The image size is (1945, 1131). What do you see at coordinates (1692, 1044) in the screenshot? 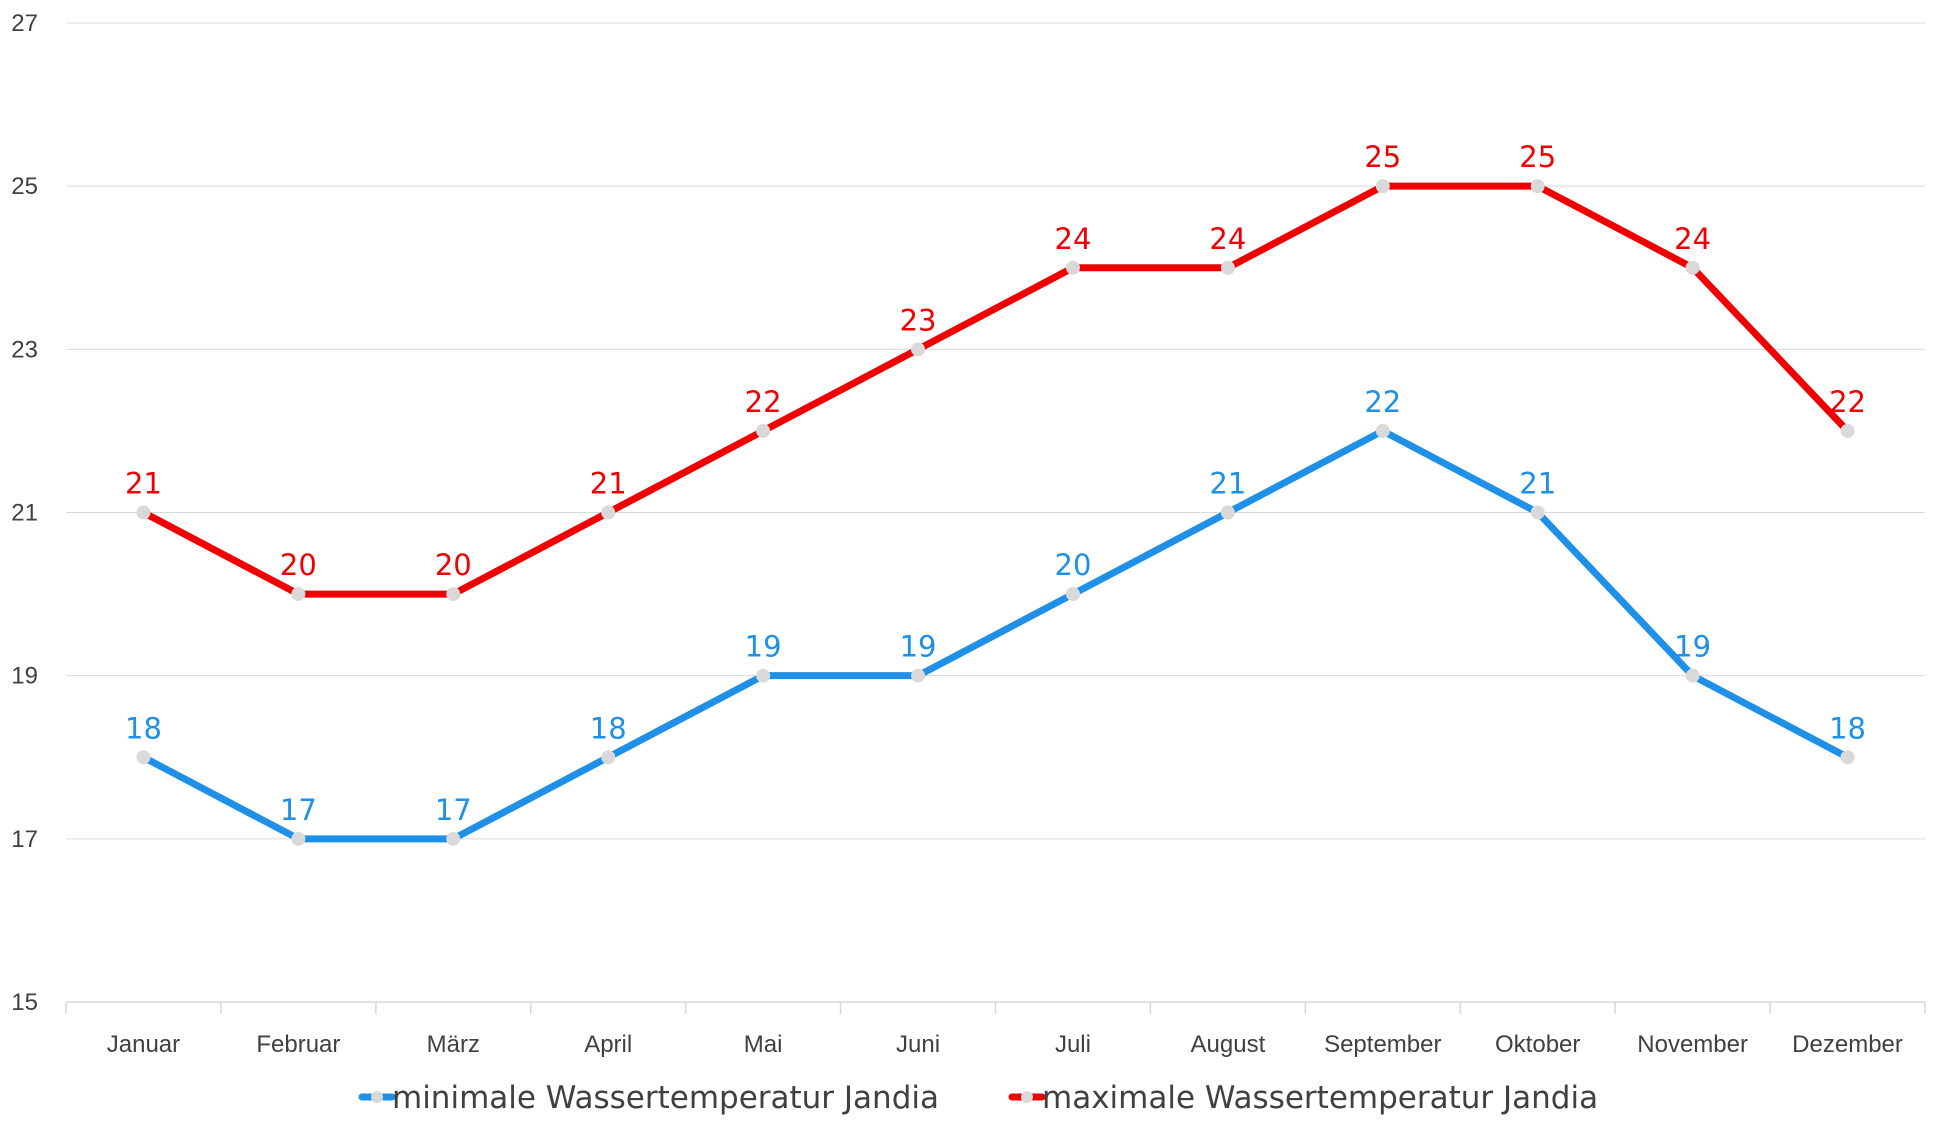
I see `x-tick-label: November` at bounding box center [1692, 1044].